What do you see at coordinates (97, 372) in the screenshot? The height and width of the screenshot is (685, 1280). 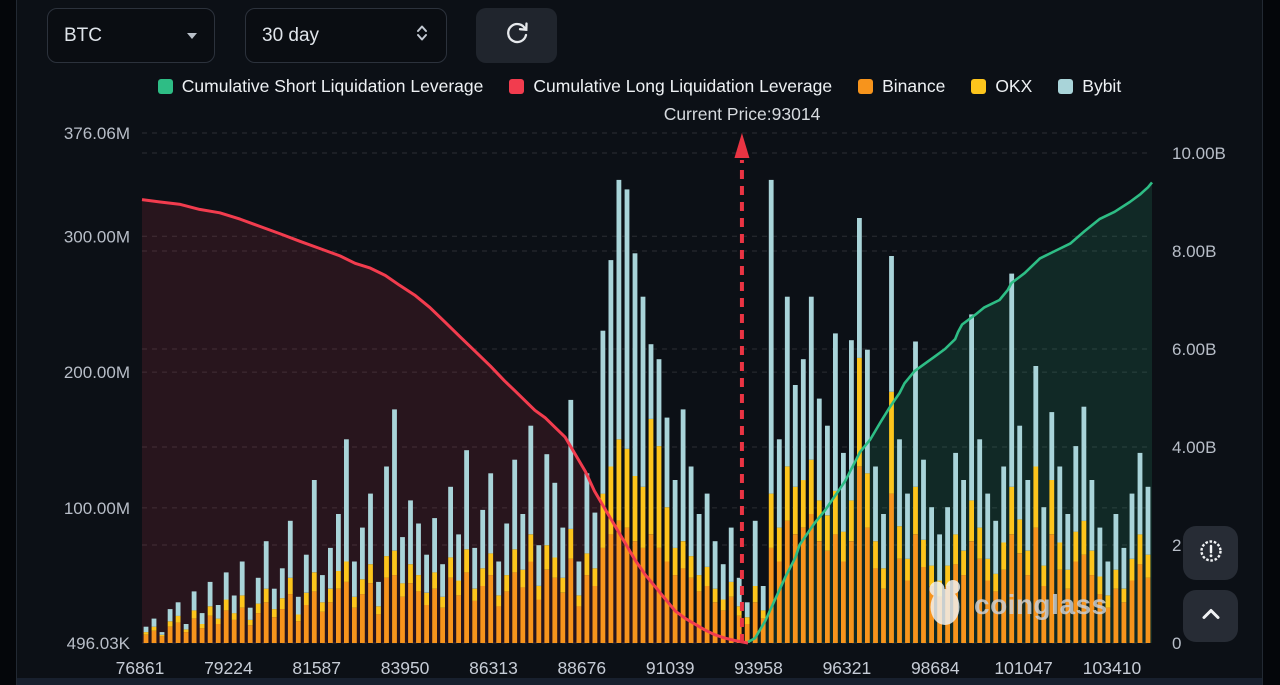 I see `svg-text: 200.00M` at bounding box center [97, 372].